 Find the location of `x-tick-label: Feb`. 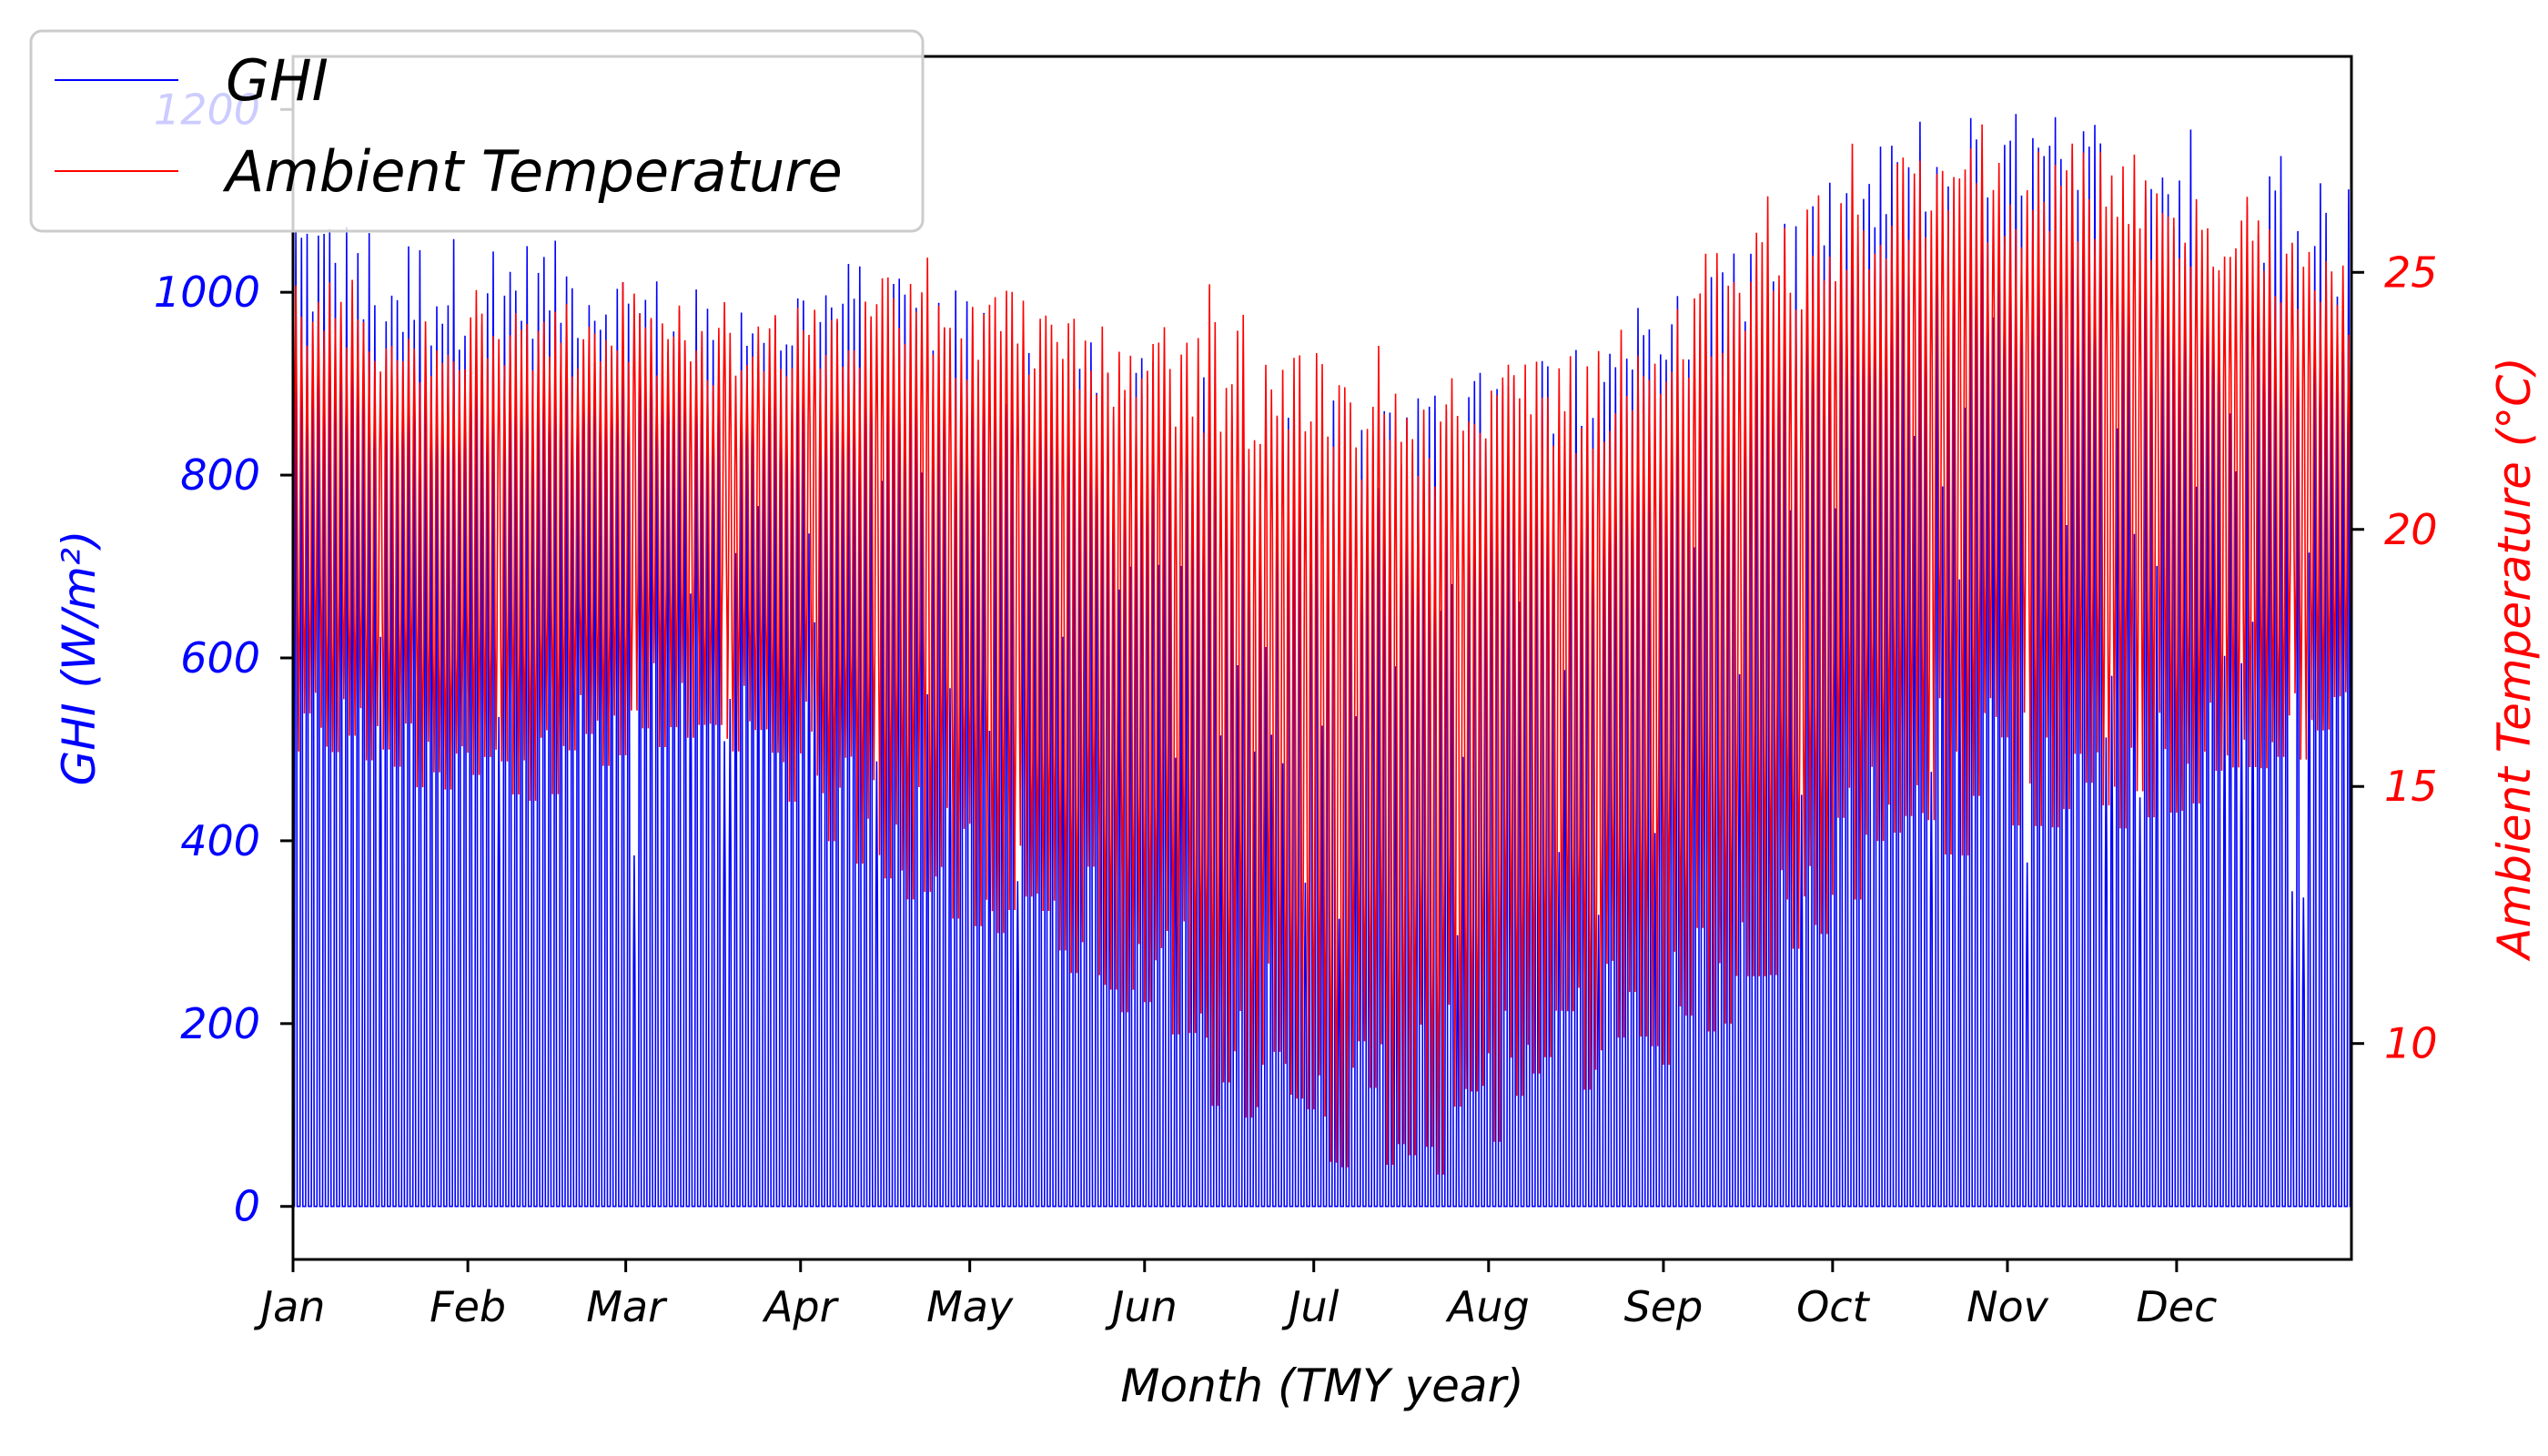

x-tick-label: Feb is located at coordinates (468, 1306).